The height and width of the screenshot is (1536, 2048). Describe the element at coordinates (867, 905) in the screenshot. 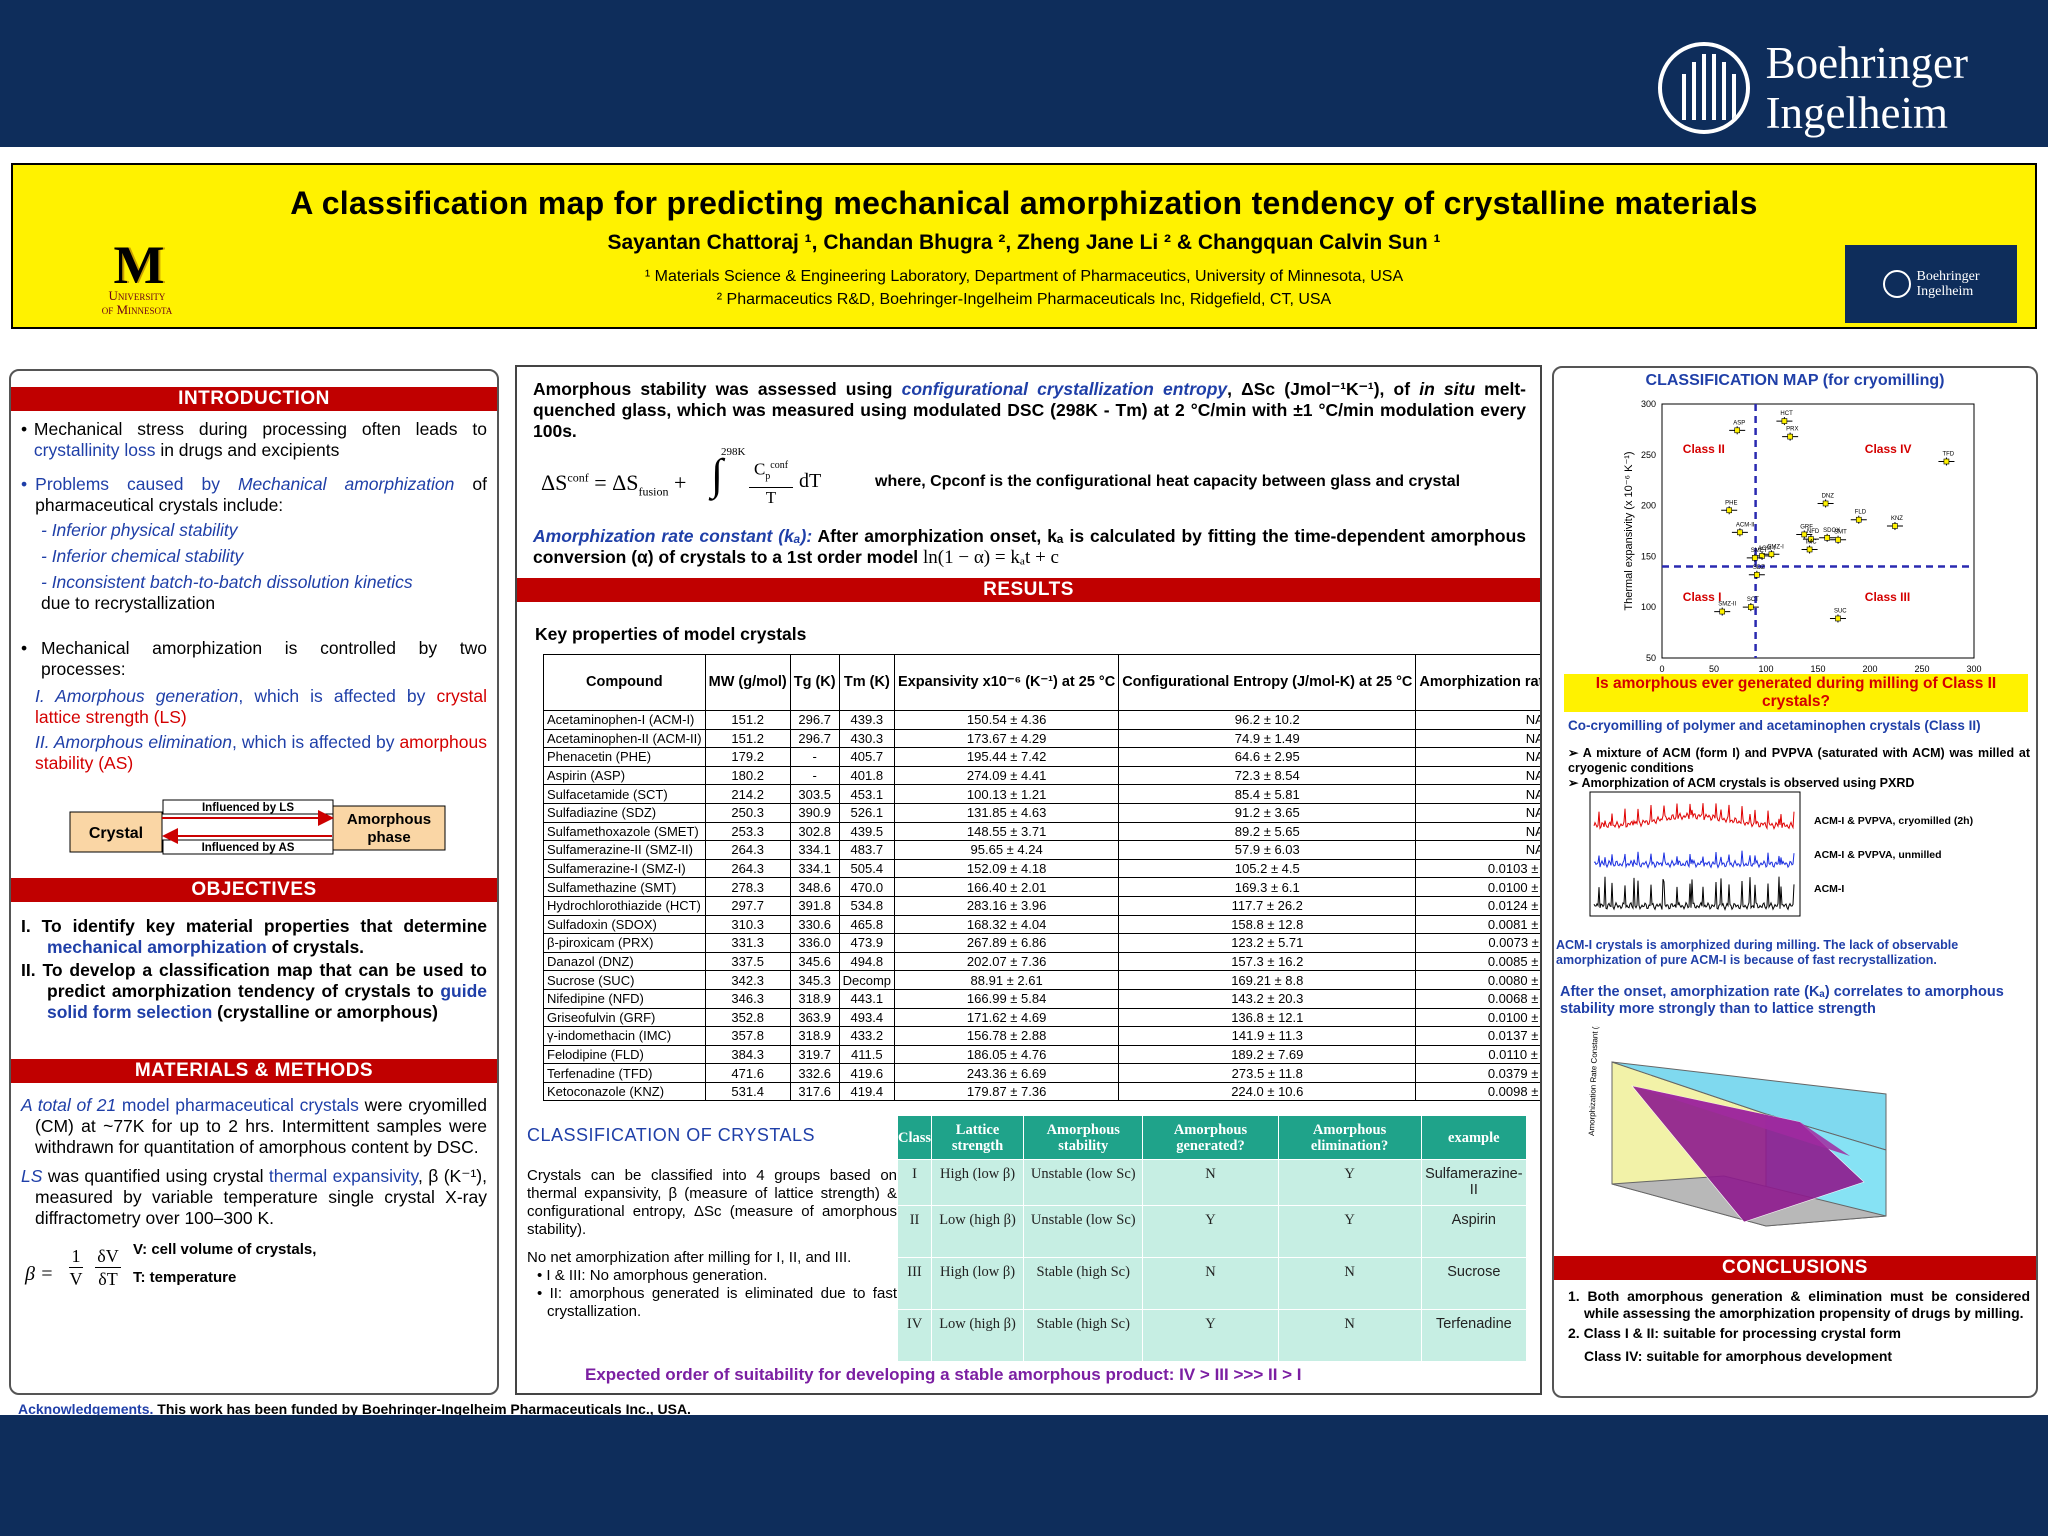

I see `table-cell: 534.8` at that location.